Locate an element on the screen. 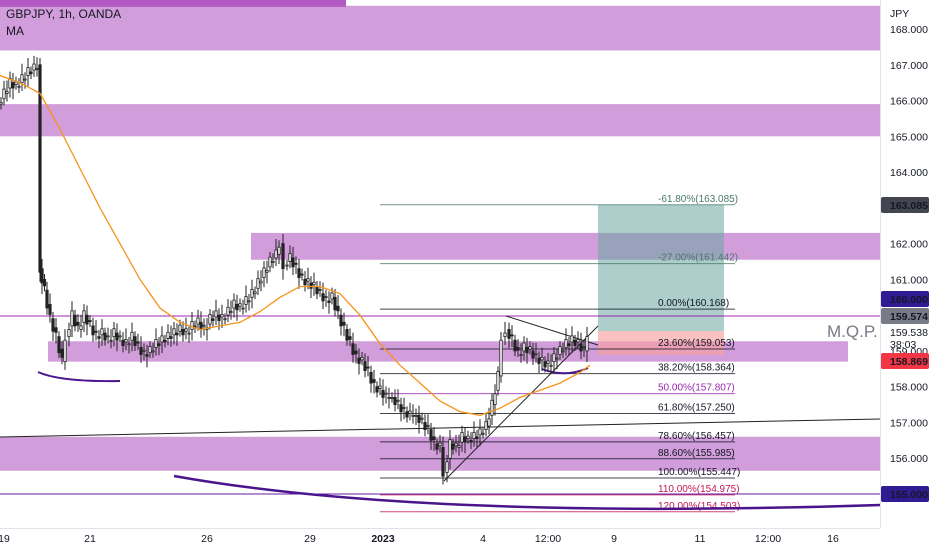  time-tick: 12:00 is located at coordinates (768, 539).